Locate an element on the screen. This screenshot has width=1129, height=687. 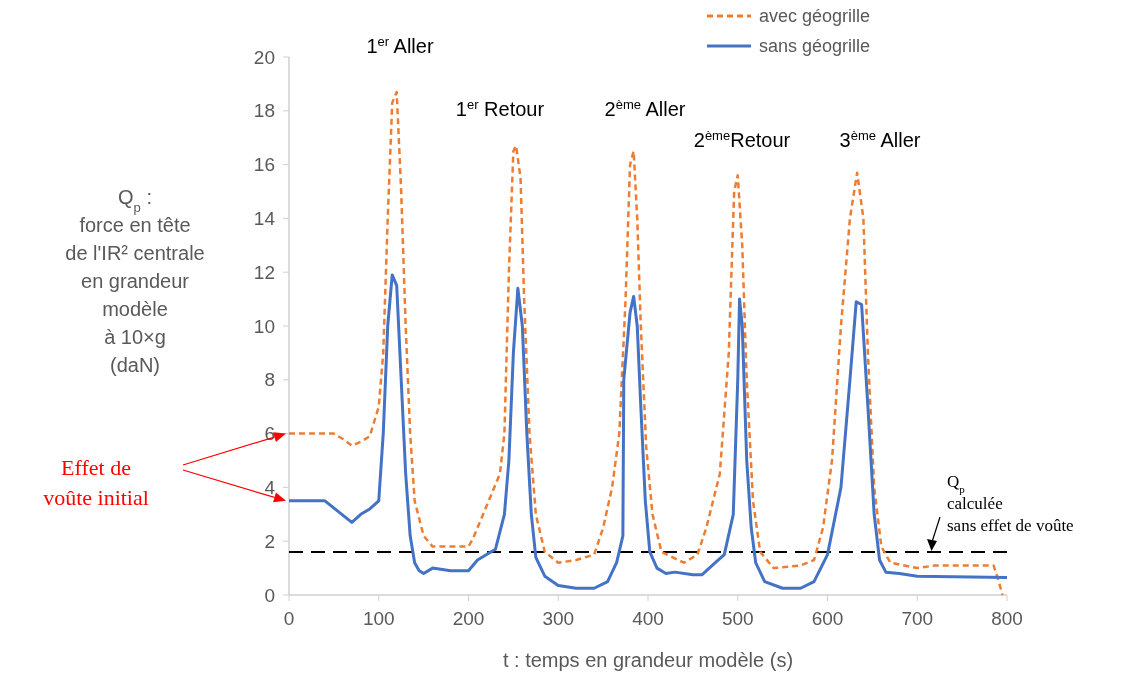
y-tick-label: 12 is located at coordinates (264, 272).